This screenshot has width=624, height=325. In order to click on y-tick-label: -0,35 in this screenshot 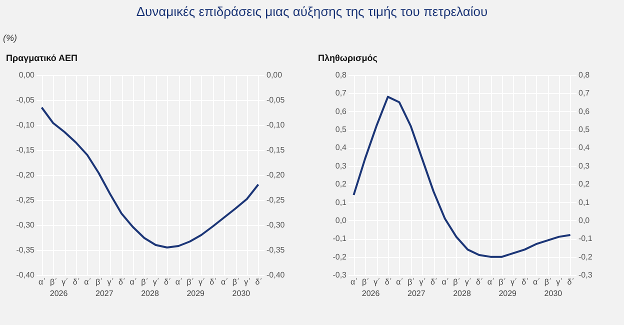, I will do `click(26, 250)`.